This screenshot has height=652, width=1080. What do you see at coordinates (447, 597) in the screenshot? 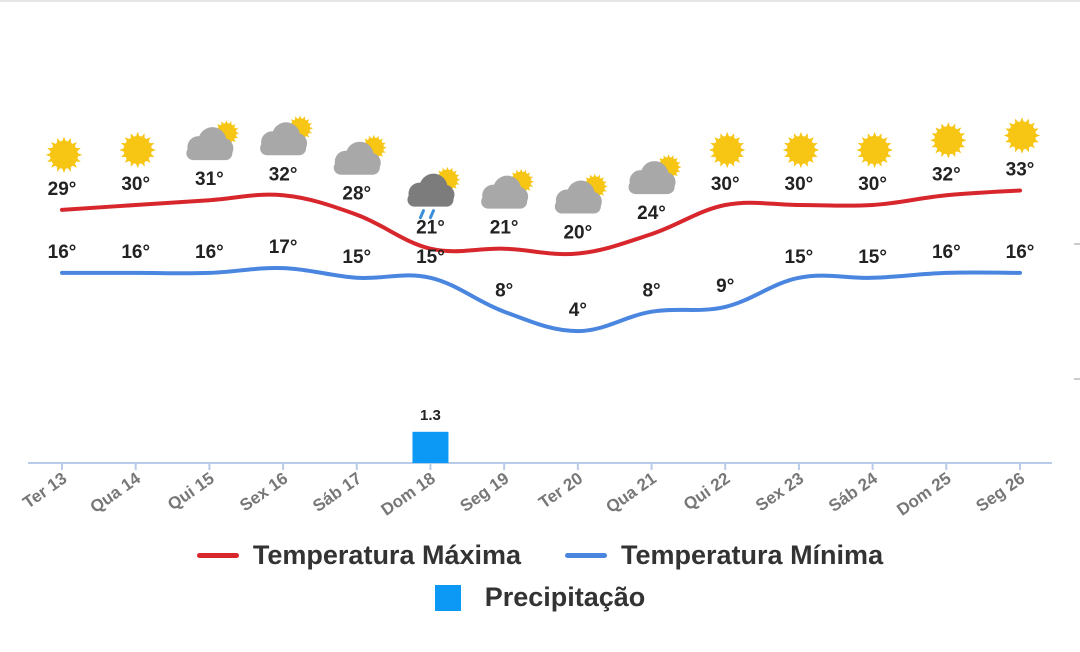
I see `legend-swatch-precip` at bounding box center [447, 597].